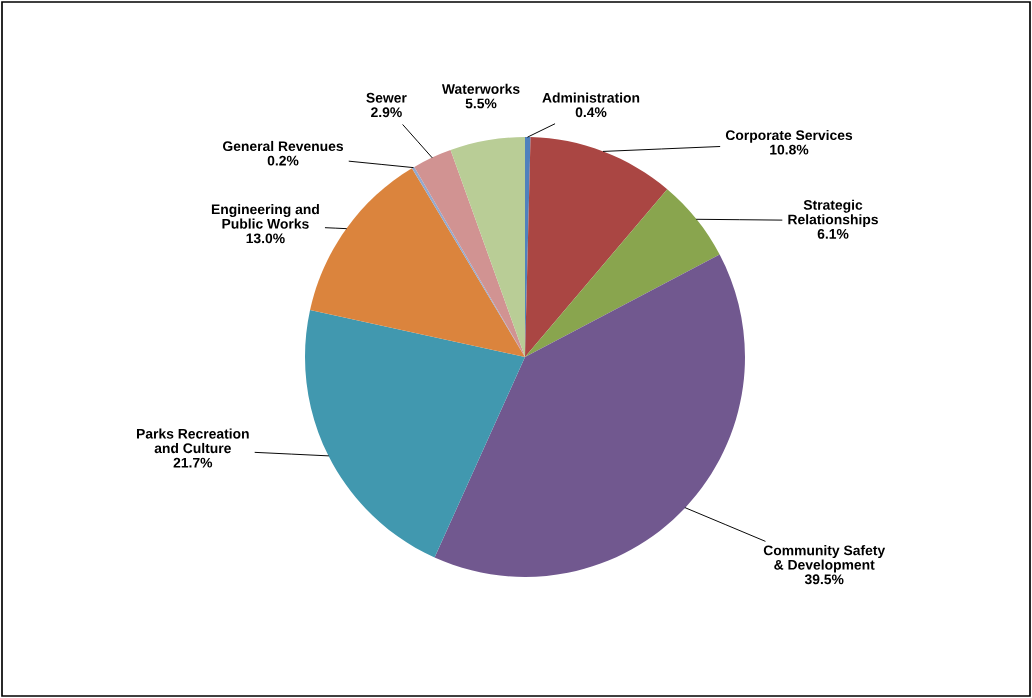 The height and width of the screenshot is (698, 1032). Describe the element at coordinates (283, 146) in the screenshot. I see `slice-label: General Revenues` at that location.